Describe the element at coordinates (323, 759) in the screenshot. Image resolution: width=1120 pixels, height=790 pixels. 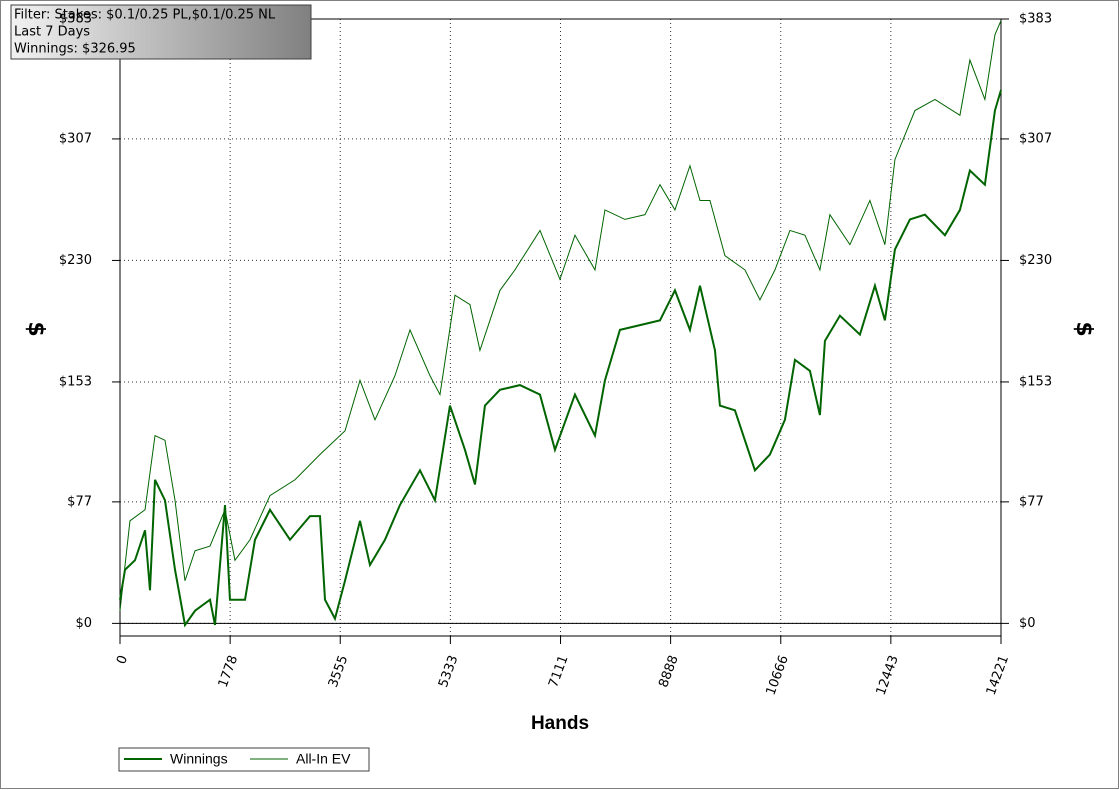
I see `legend-label: All-In EV` at that location.